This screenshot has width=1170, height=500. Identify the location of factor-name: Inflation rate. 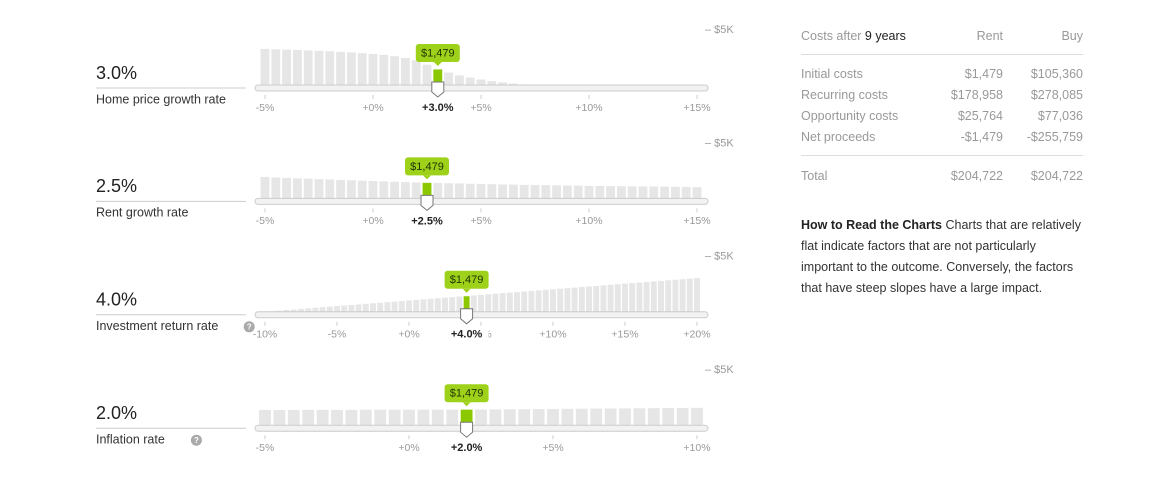
(130, 439).